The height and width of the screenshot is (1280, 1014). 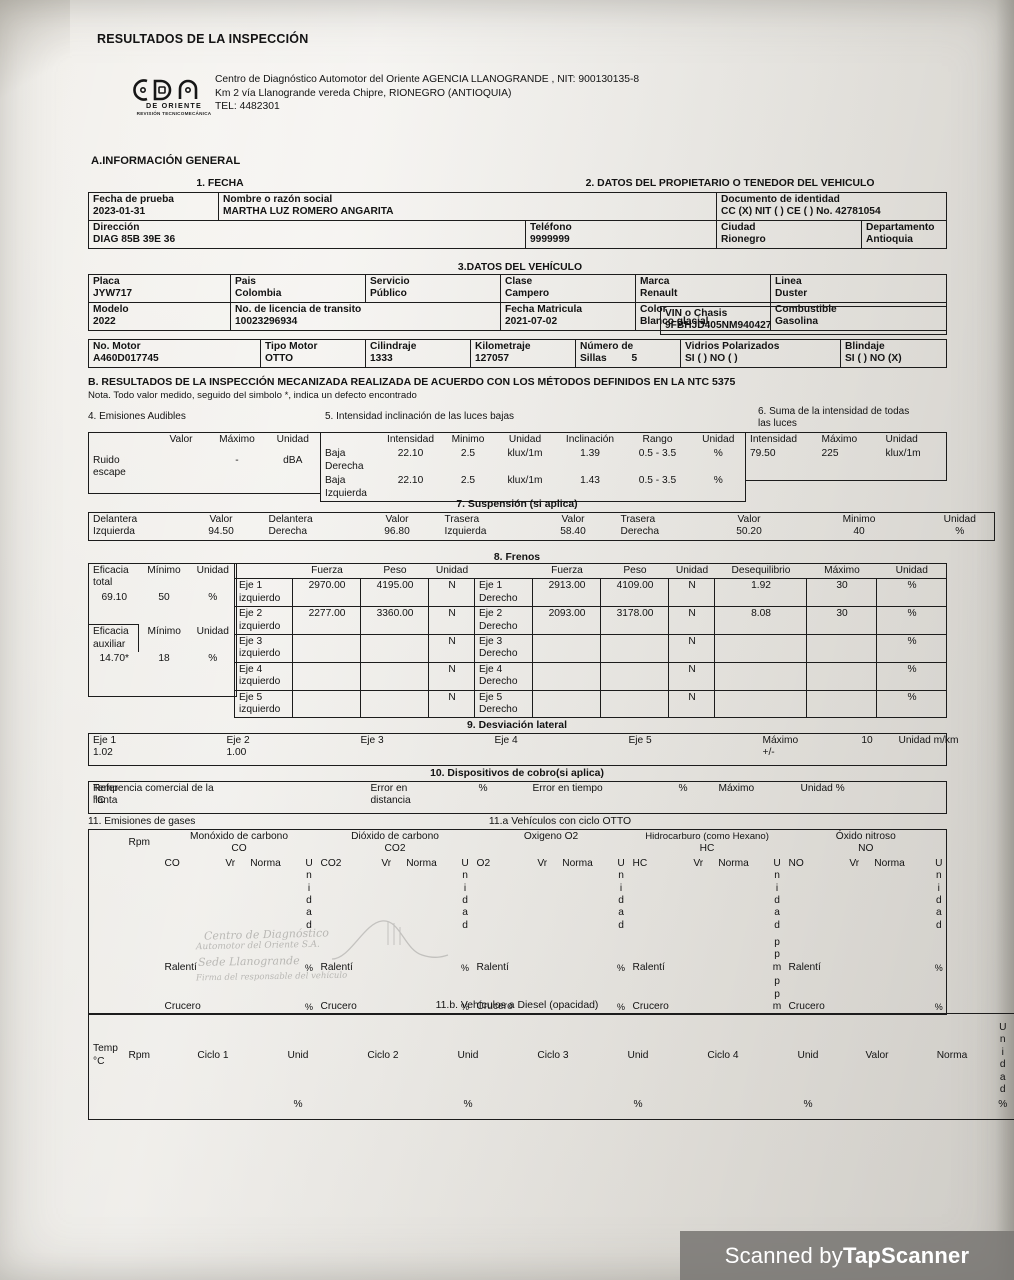 I want to click on cell-trasera-izquierda-valor: Valor 58.40, so click(x=573, y=527).